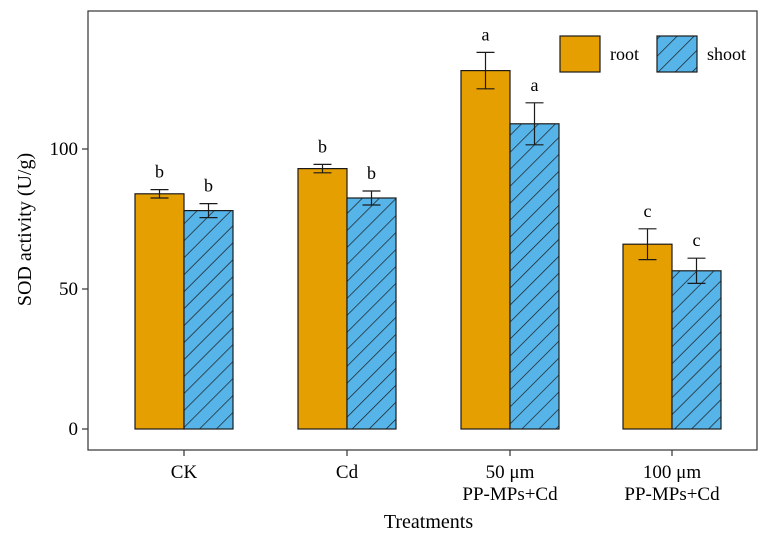  What do you see at coordinates (428, 522) in the screenshot?
I see `x-axis-title: Treatments` at bounding box center [428, 522].